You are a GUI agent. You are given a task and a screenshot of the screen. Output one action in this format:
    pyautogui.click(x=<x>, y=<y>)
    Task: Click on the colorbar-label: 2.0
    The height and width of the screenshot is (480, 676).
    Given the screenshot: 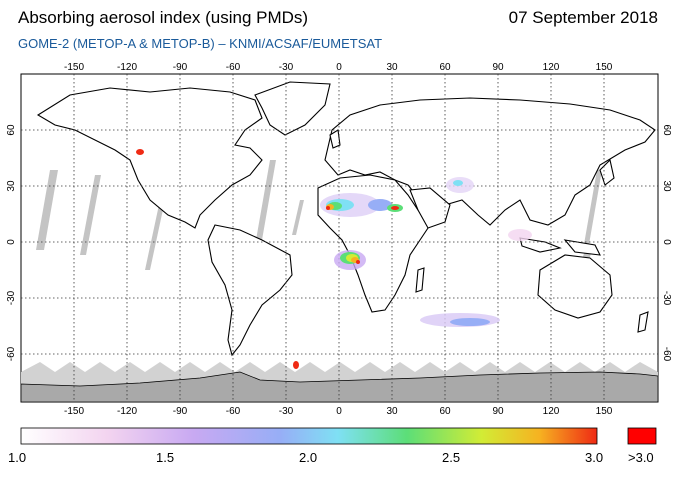 What is the action you would take?
    pyautogui.click(x=308, y=457)
    